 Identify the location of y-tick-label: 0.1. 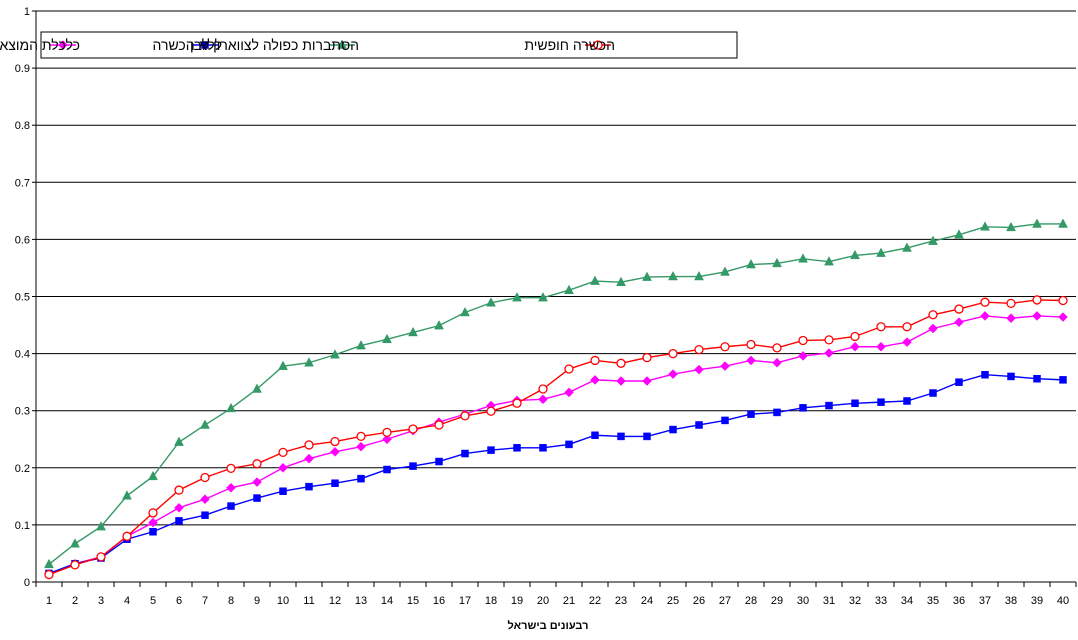
(22, 526).